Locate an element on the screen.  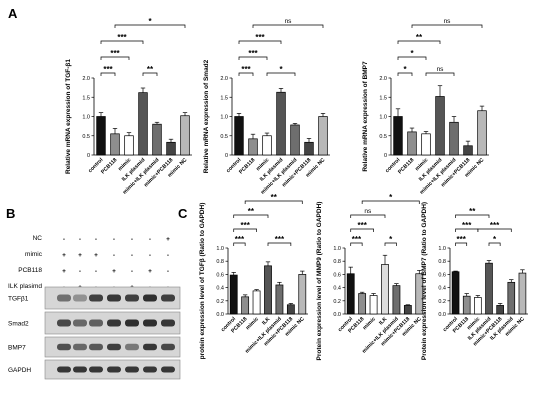
y-tick-label: 0.6 is located at coordinates (337, 275).